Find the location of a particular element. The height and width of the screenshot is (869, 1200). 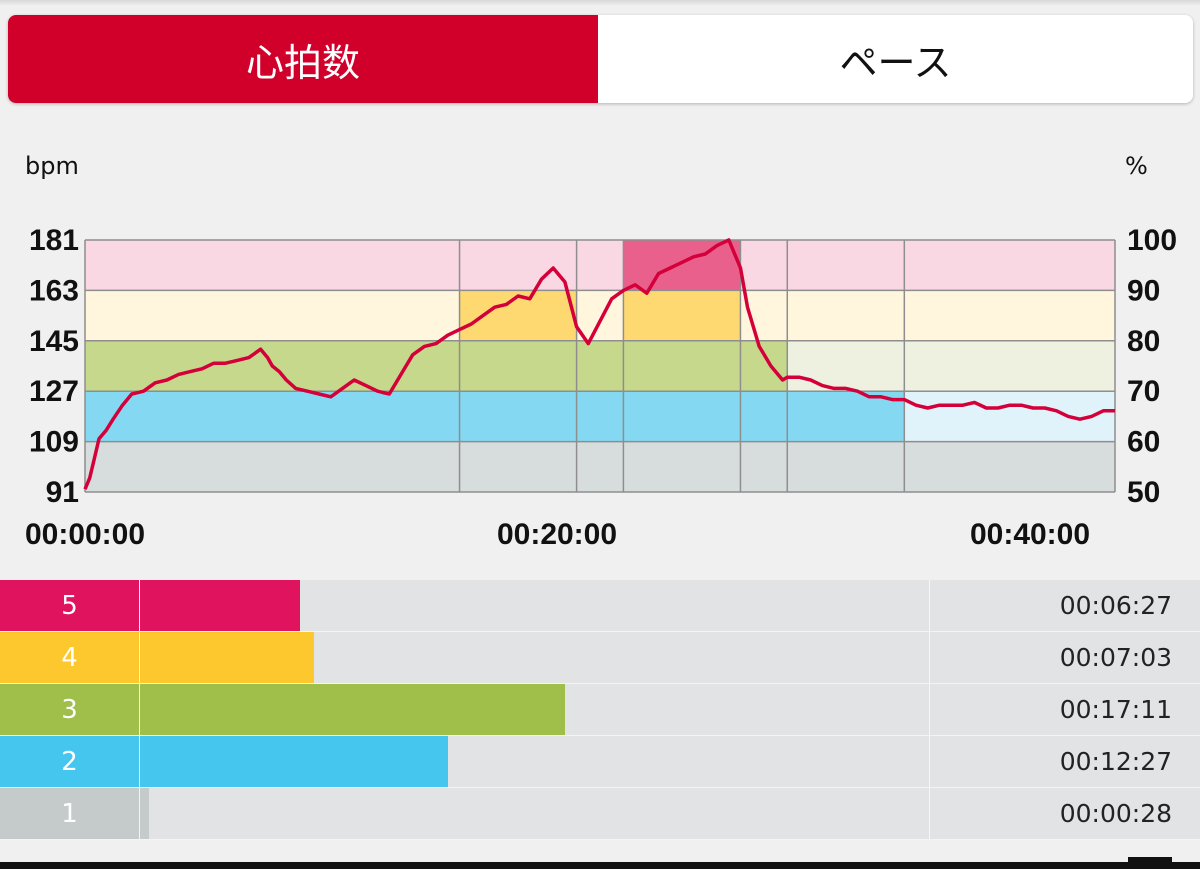

bottom-bar-indicator is located at coordinates (1150, 860).